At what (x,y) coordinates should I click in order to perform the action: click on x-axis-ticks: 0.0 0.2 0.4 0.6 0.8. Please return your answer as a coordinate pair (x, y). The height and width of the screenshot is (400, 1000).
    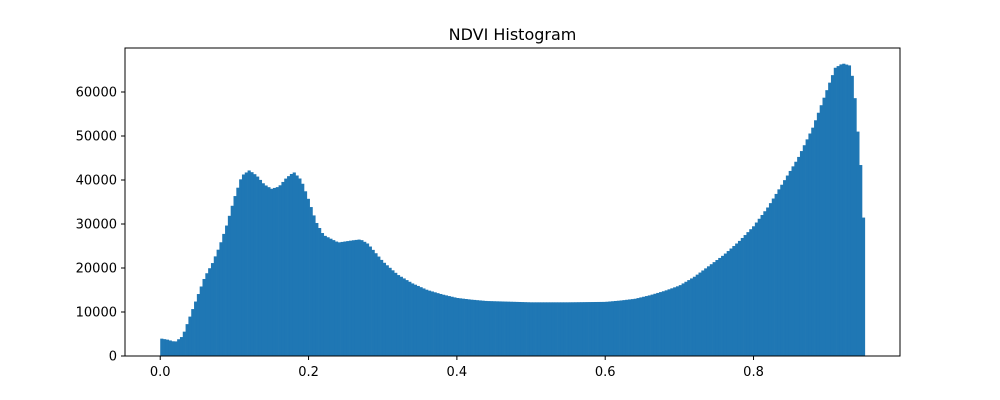
    Looking at the image, I should click on (457, 368).